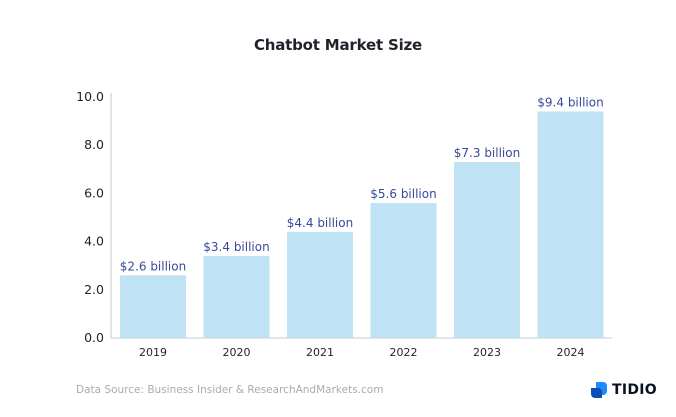 This screenshot has width=676, height=417. Describe the element at coordinates (153, 266) in the screenshot. I see `data-label-2019: $2.6 billion` at that location.